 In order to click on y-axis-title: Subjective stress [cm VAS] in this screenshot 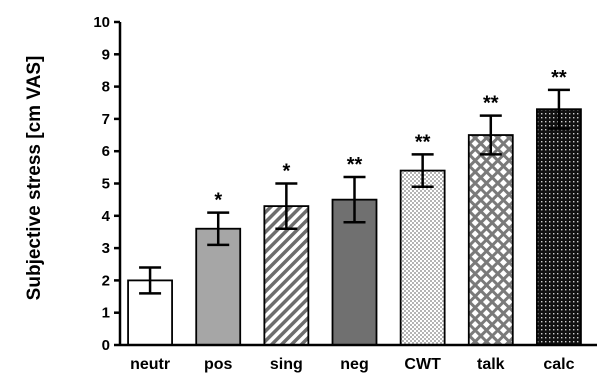, I will do `click(34, 178)`.